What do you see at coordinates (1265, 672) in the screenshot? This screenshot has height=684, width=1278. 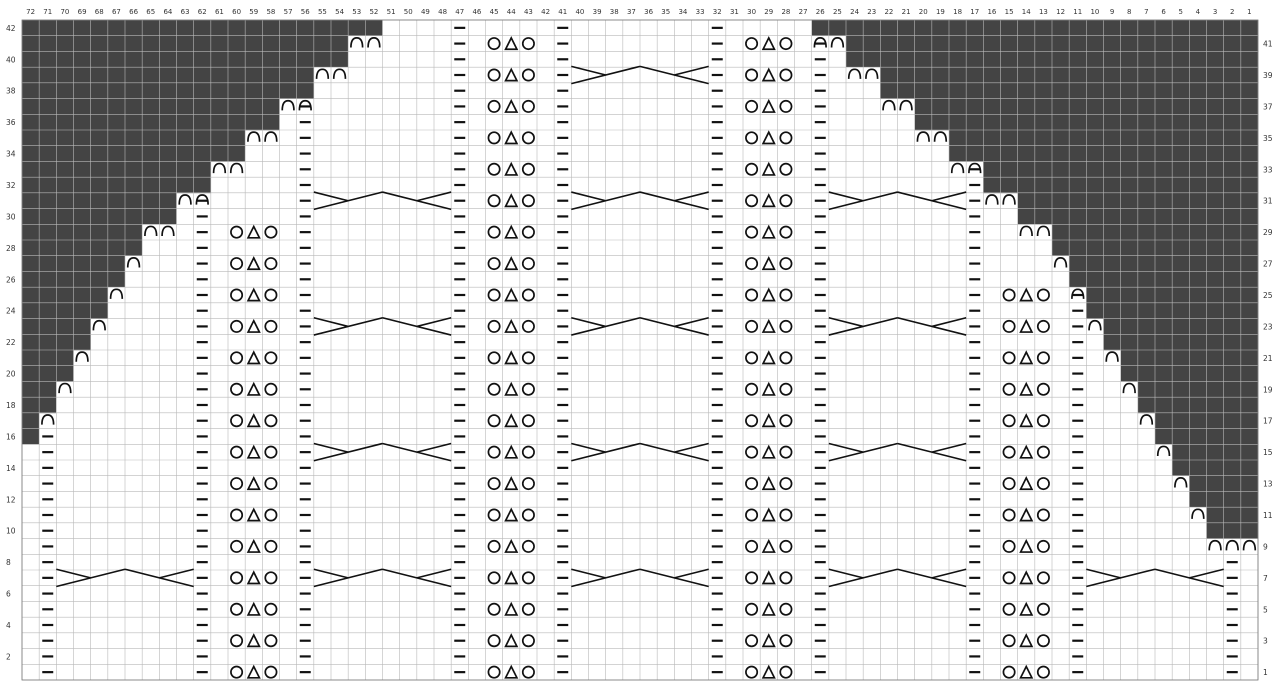 I see `row-number: 1` at bounding box center [1265, 672].